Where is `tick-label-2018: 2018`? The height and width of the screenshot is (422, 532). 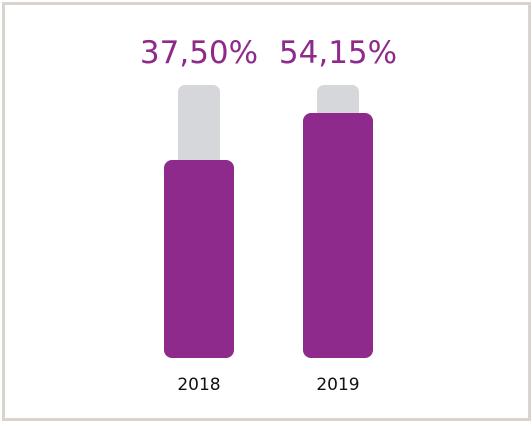
tick-label-2018: 2018 is located at coordinates (198, 385).